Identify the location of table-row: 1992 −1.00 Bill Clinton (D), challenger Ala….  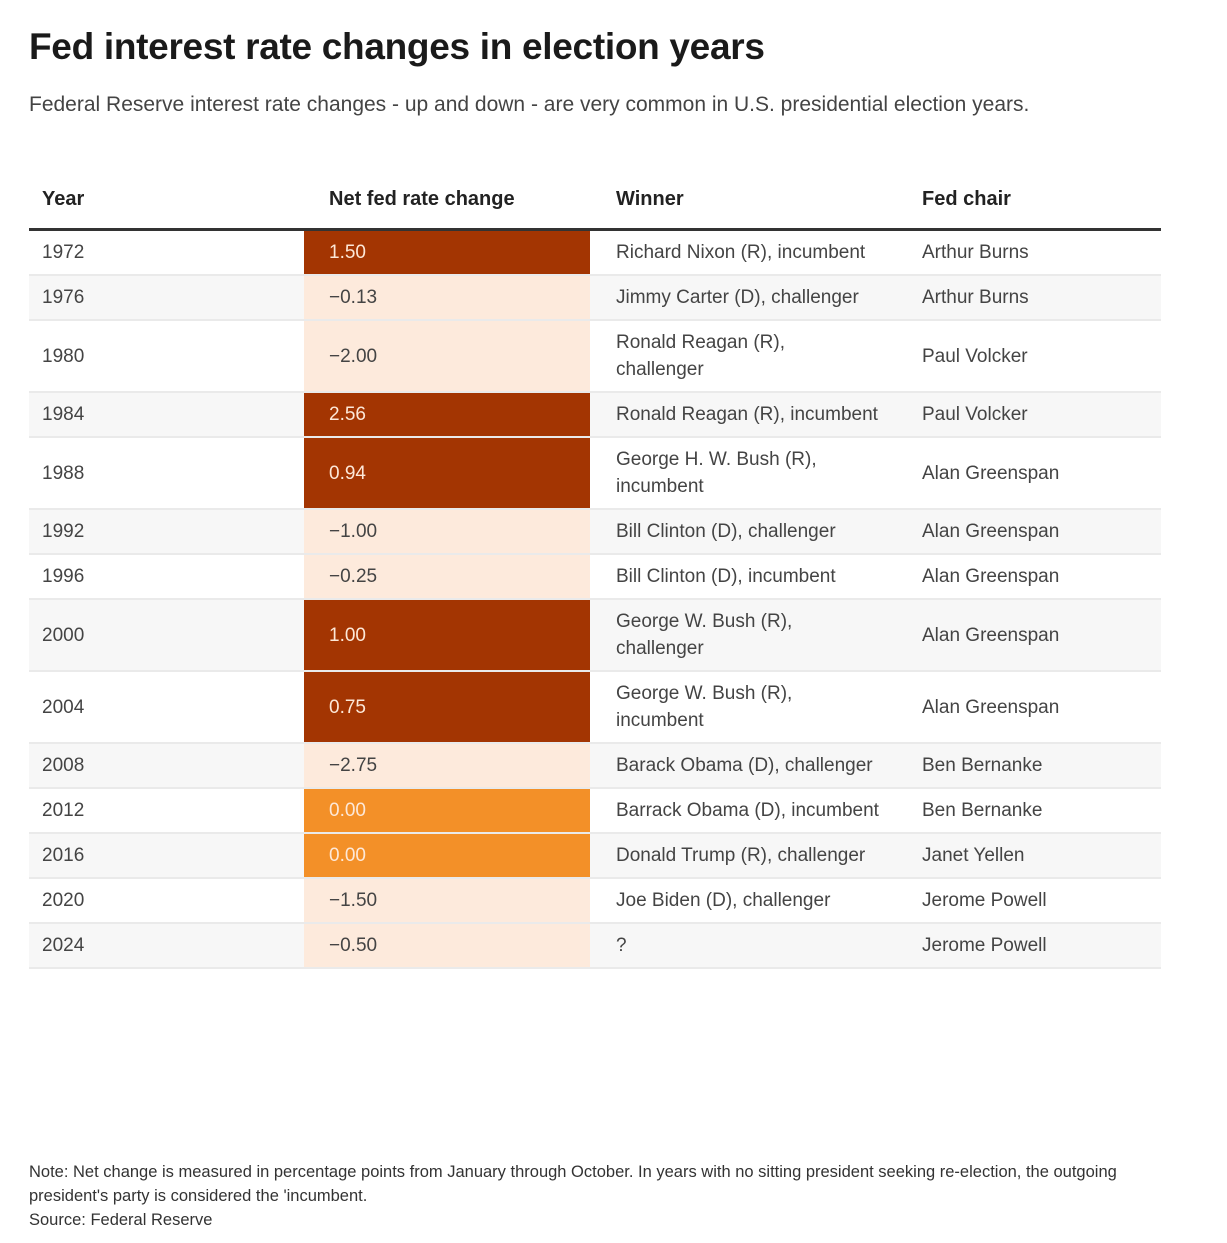
(595, 532).